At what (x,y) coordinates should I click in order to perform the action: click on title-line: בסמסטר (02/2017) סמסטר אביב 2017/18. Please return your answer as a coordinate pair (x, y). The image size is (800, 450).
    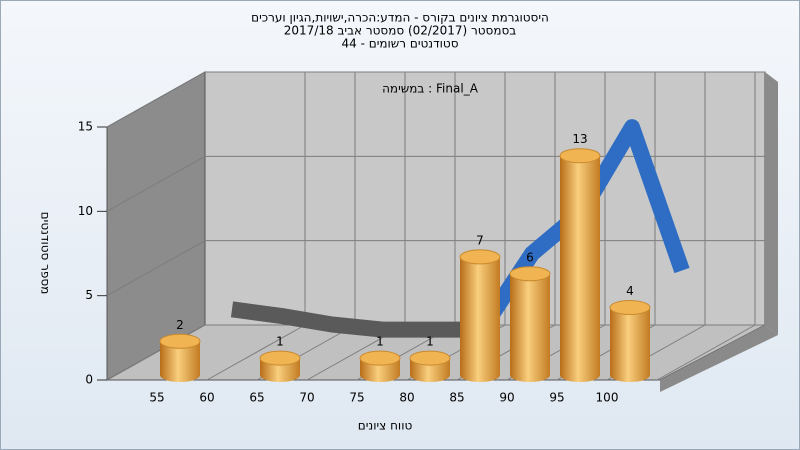
    Looking at the image, I should click on (400, 31).